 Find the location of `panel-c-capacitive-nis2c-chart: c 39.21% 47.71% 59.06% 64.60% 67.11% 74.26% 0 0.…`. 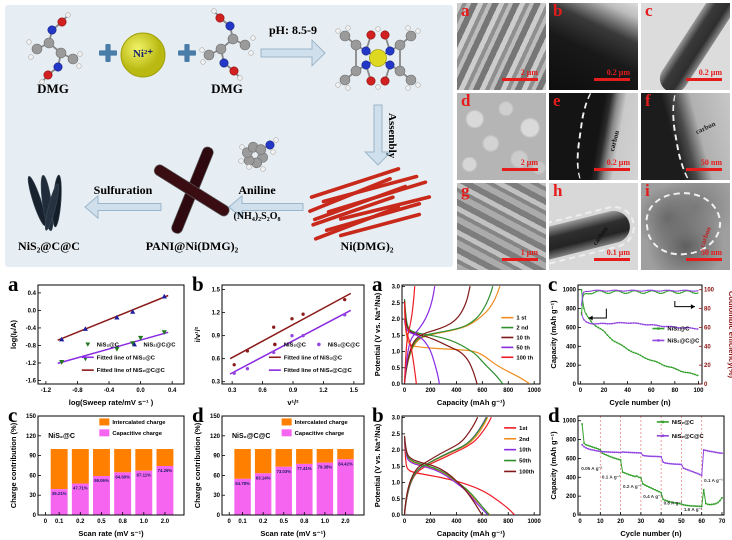

panel-c-capacitive-nis2c-chart: c 39.21% 47.71% 59.06% 64.60% 67.11% 74.26% 0 0.… is located at coordinates (100, 471).